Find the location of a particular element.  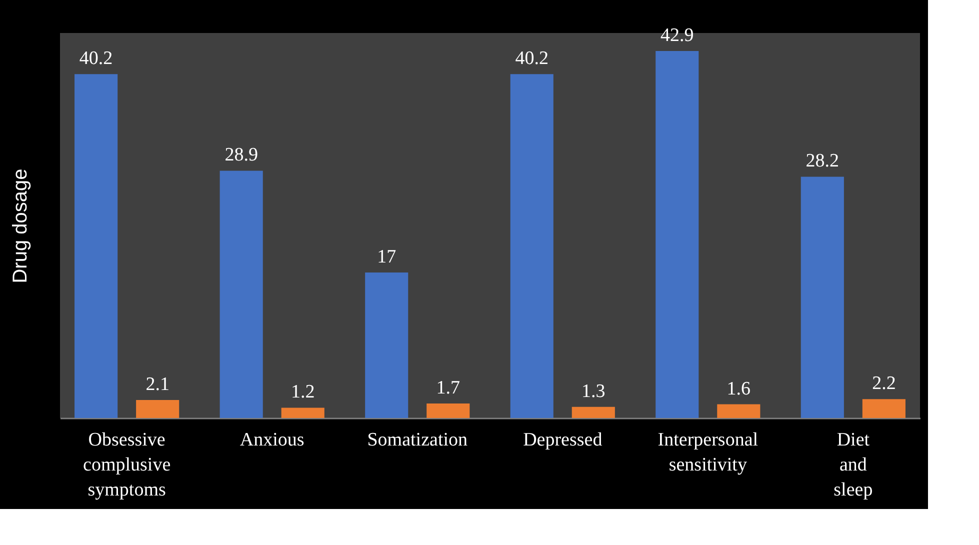

data-label: 1.7 is located at coordinates (448, 387).